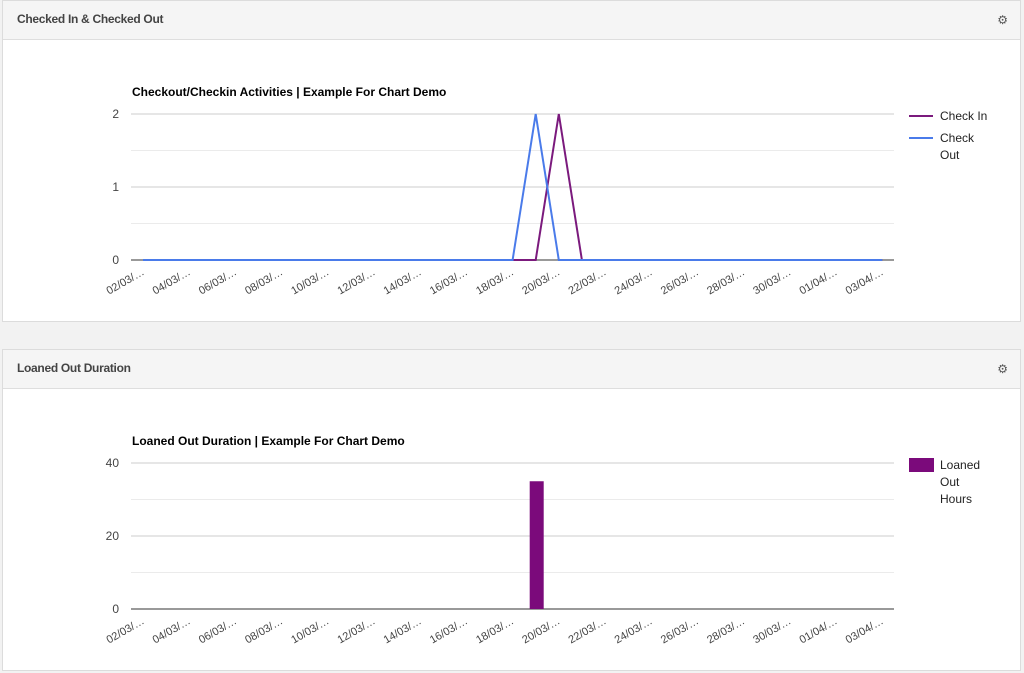 The image size is (1024, 673). I want to click on legend-label: Hours, so click(956, 499).